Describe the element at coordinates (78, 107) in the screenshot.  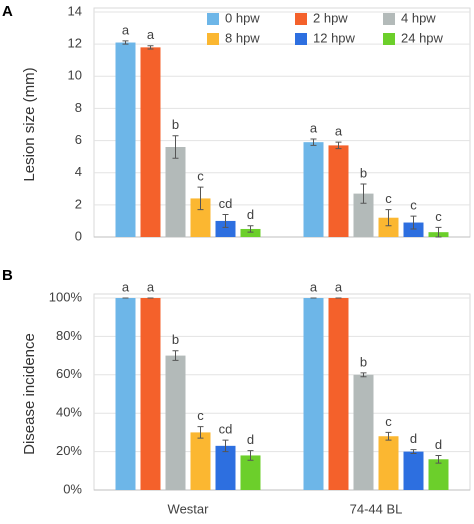
I see `y-tick-label: 8` at that location.